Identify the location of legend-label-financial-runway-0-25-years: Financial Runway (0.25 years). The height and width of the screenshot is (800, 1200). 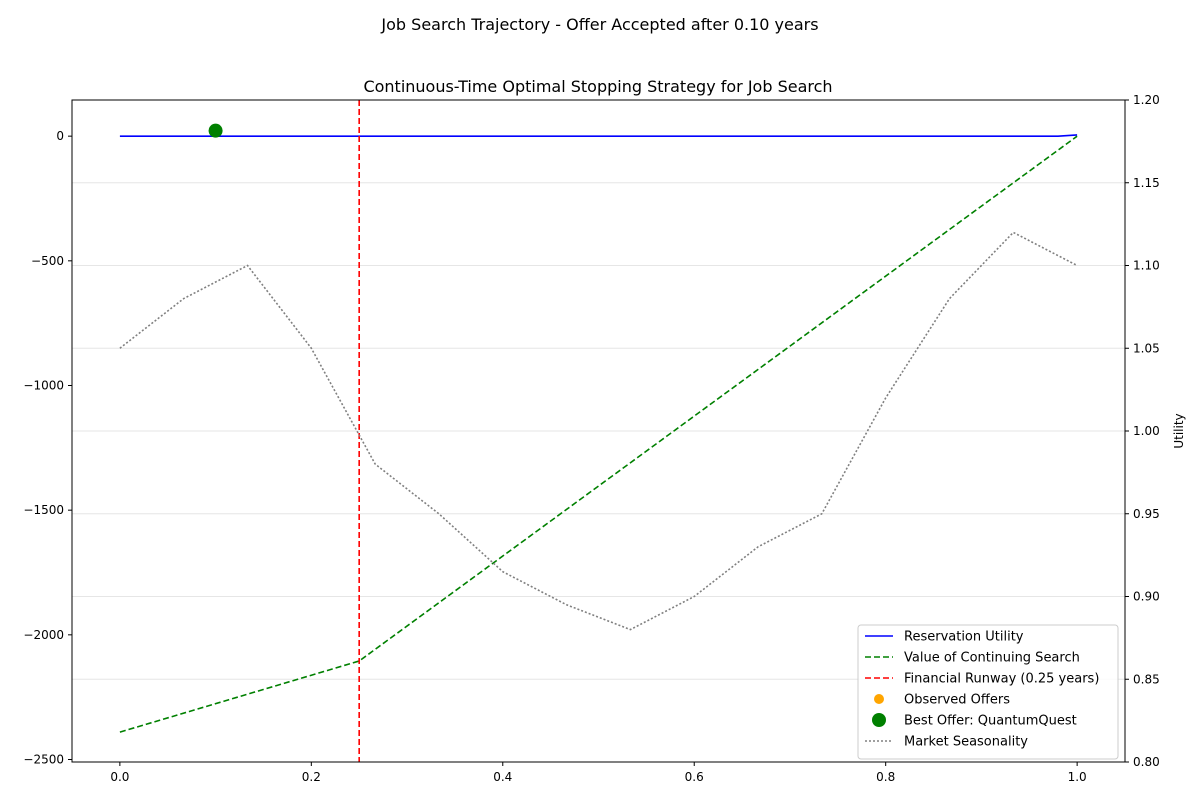
(1001, 679).